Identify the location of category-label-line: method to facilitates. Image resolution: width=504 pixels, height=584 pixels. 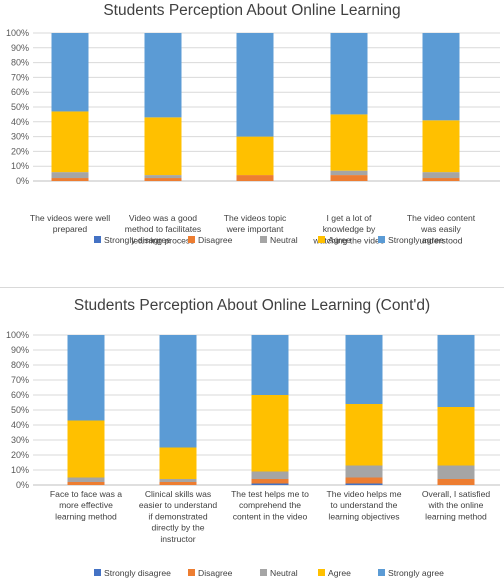
(163, 229).